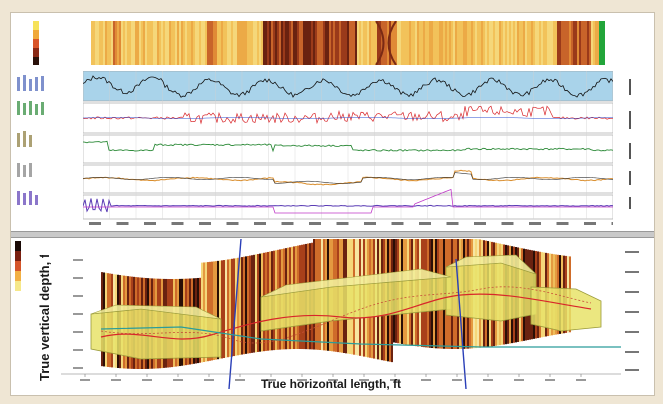 Image resolution: width=663 pixels, height=404 pixels. I want to click on depth-tick-strip, so click(348, 224).